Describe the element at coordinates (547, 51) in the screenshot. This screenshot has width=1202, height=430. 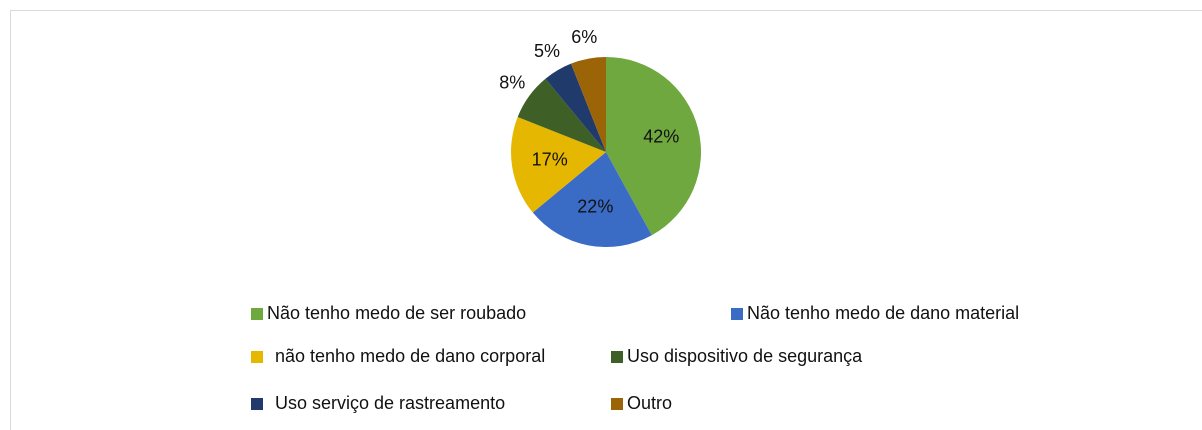
I see `data-label: 5%` at that location.